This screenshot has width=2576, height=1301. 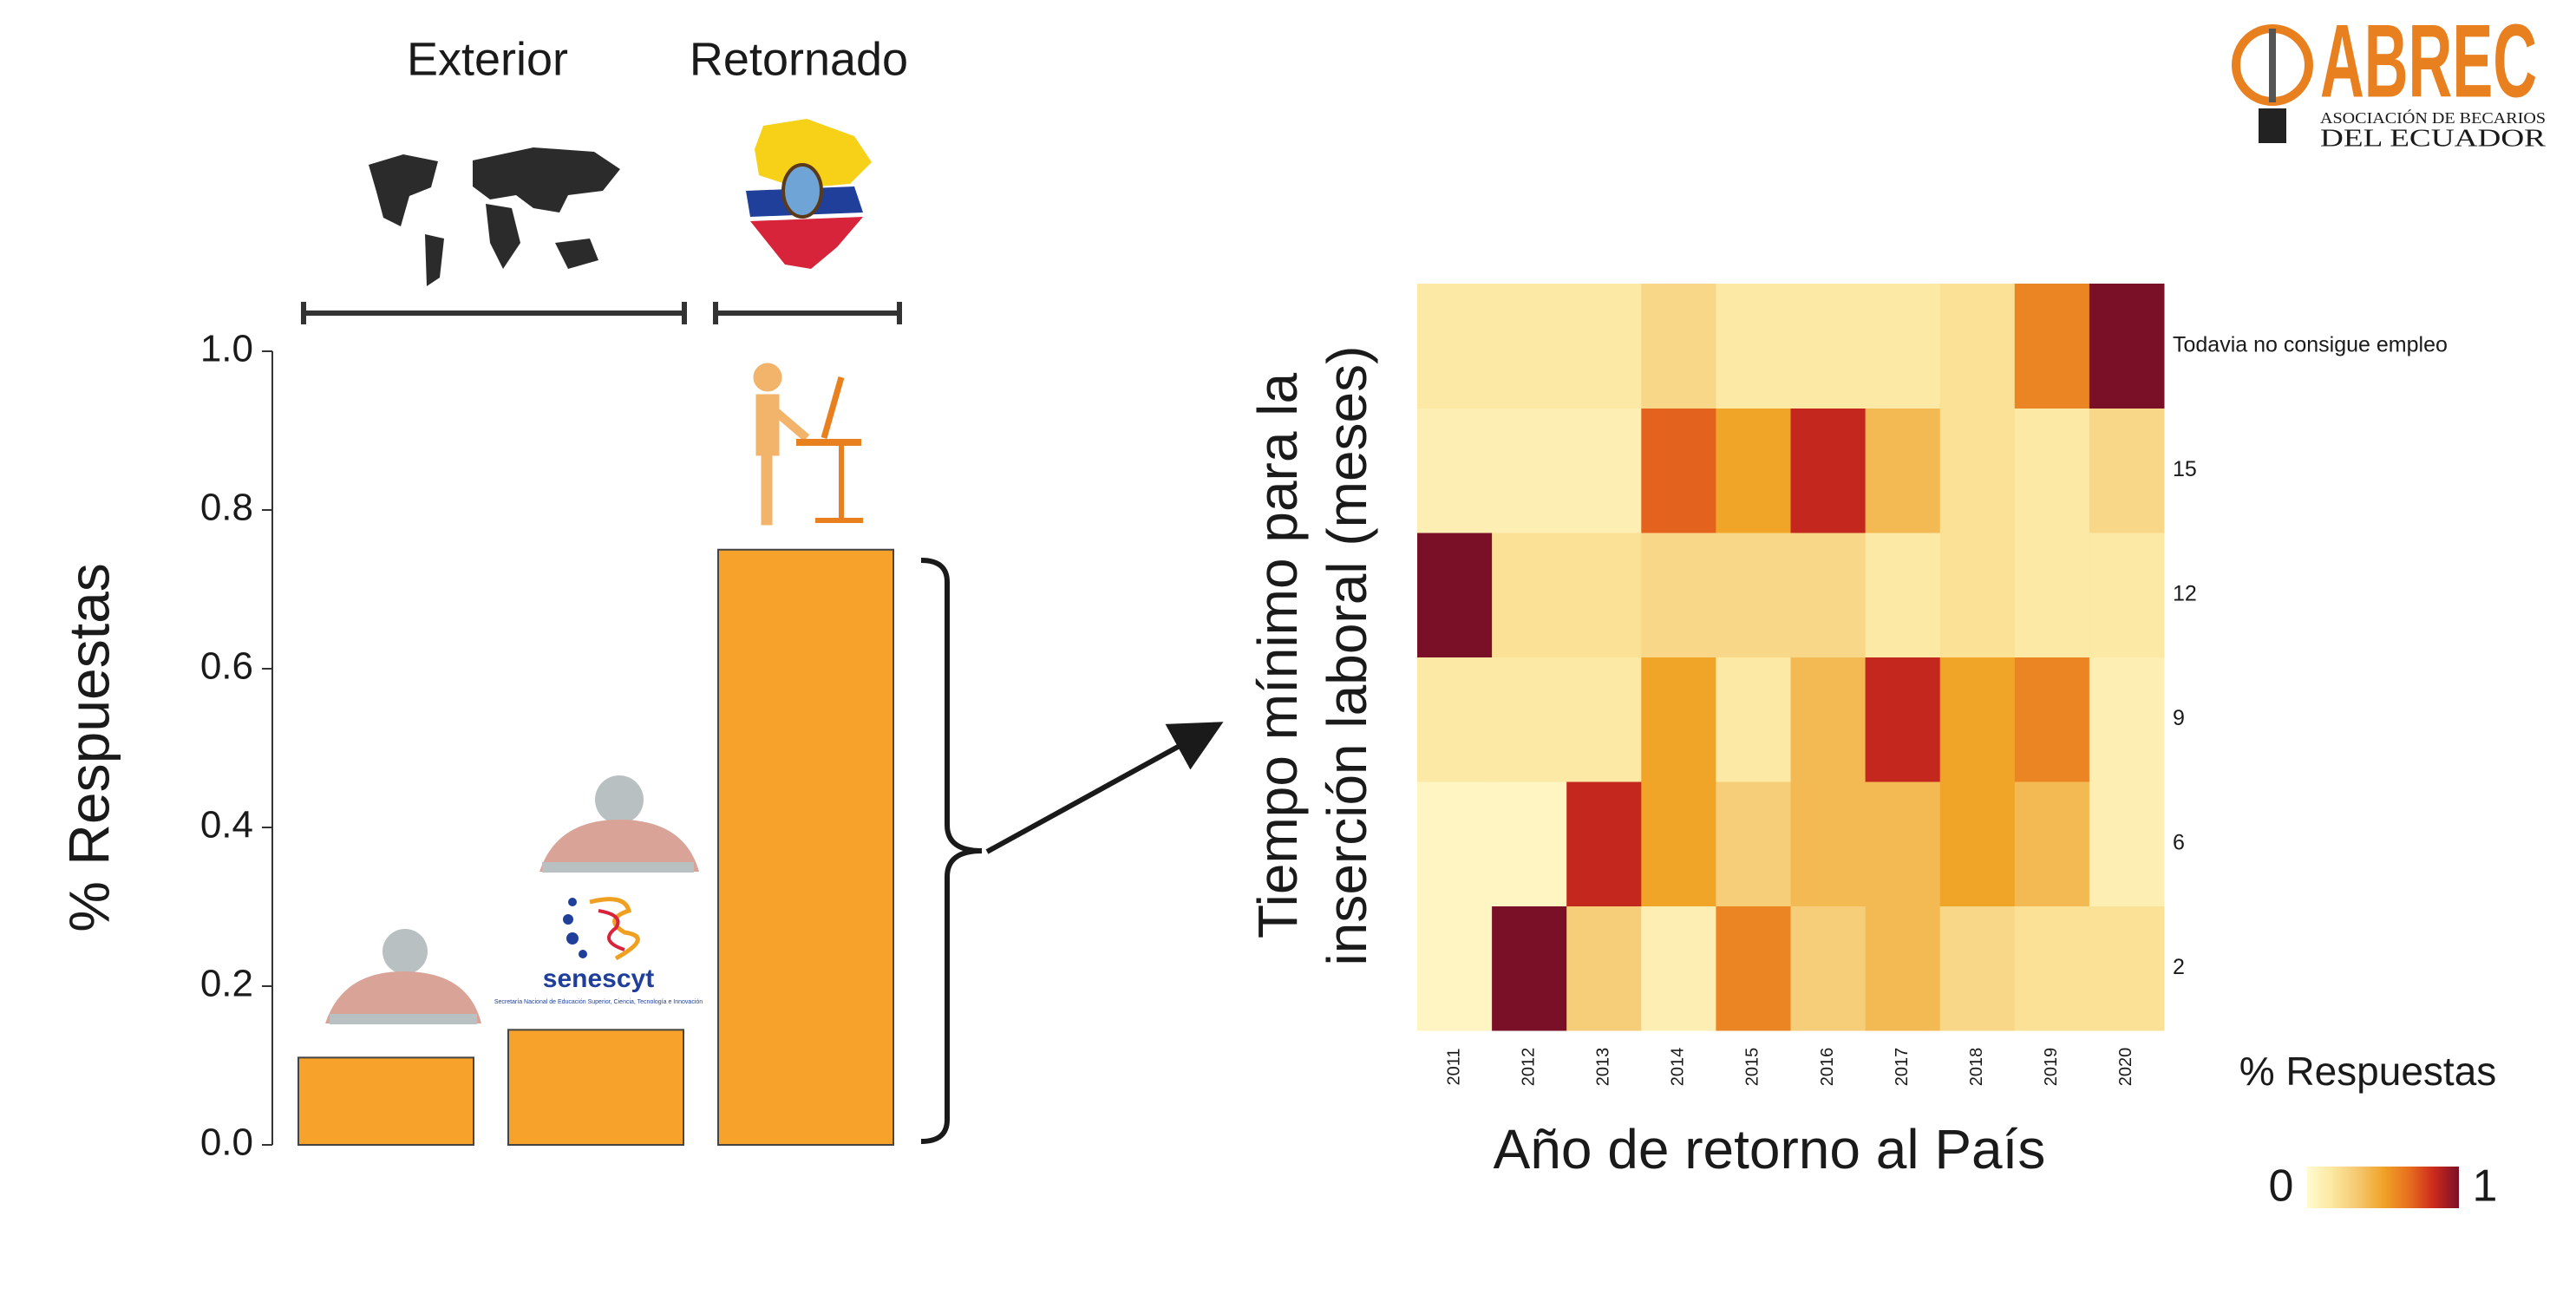 I want to click on brace, so click(x=951, y=851).